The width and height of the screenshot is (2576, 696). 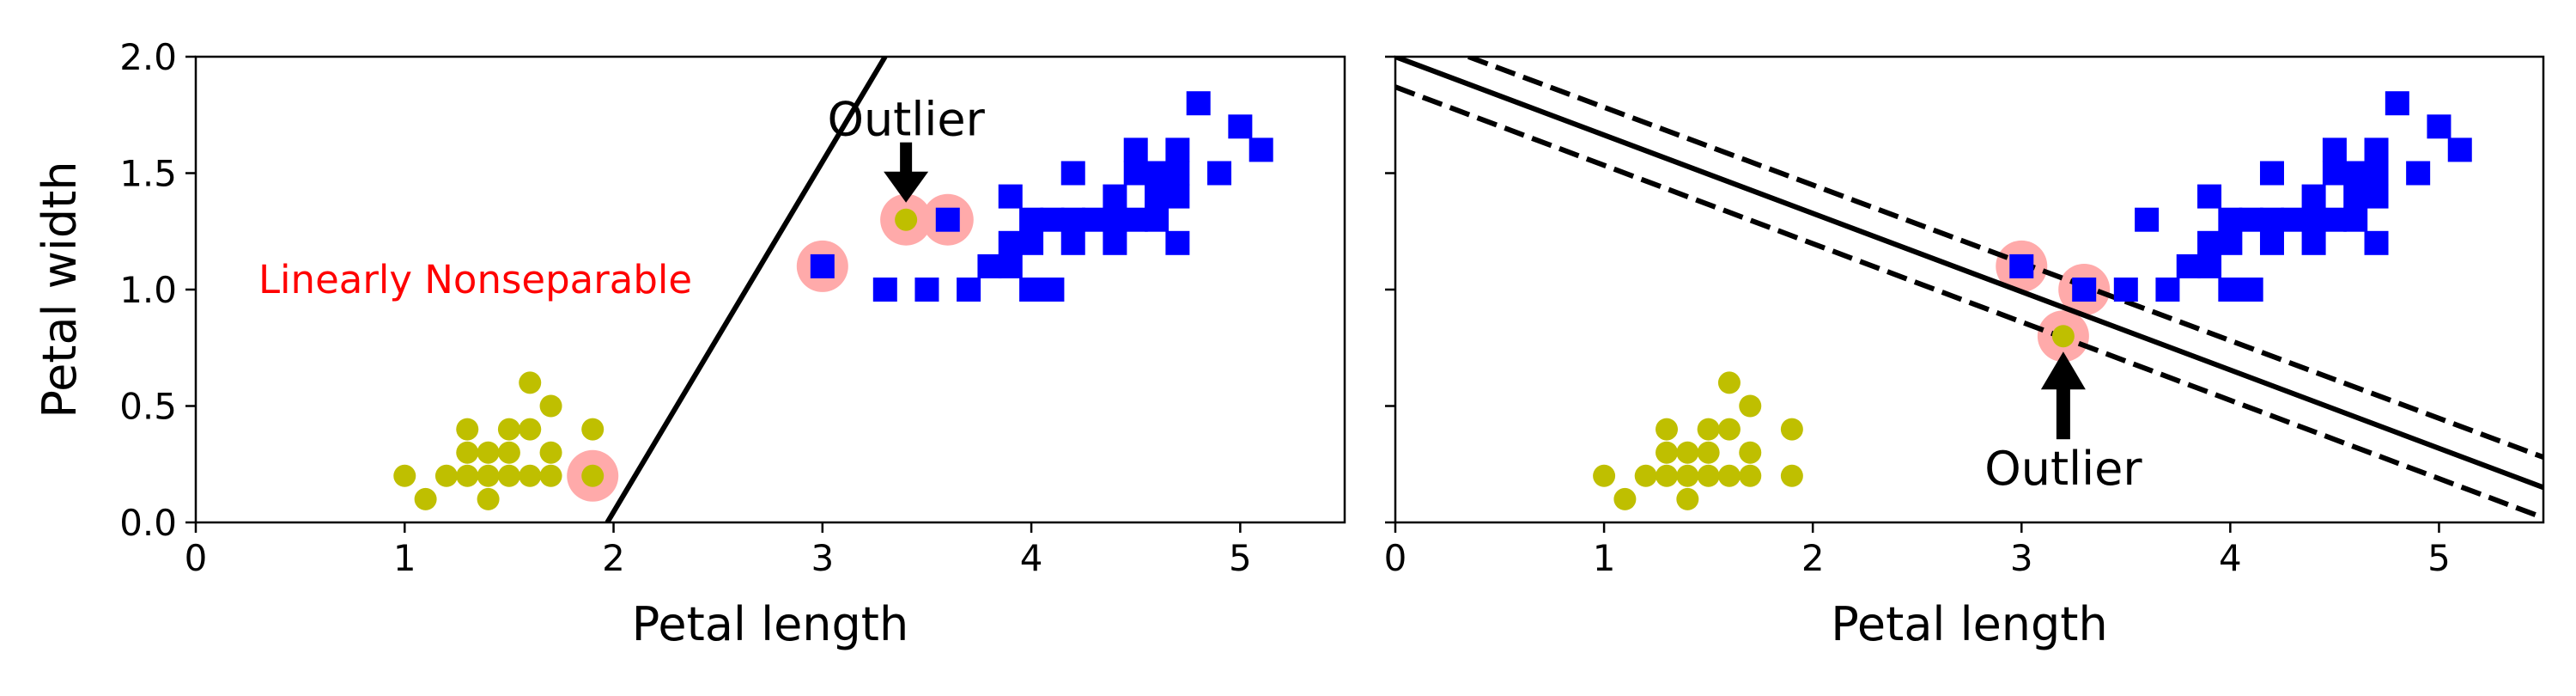 I want to click on x-tick-label: 4, so click(x=1031, y=558).